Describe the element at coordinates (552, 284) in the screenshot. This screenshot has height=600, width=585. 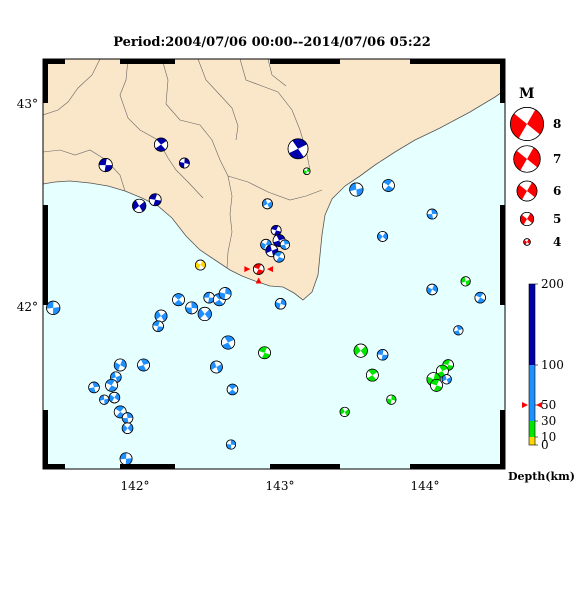
I see `depth-tick-label: 200` at that location.